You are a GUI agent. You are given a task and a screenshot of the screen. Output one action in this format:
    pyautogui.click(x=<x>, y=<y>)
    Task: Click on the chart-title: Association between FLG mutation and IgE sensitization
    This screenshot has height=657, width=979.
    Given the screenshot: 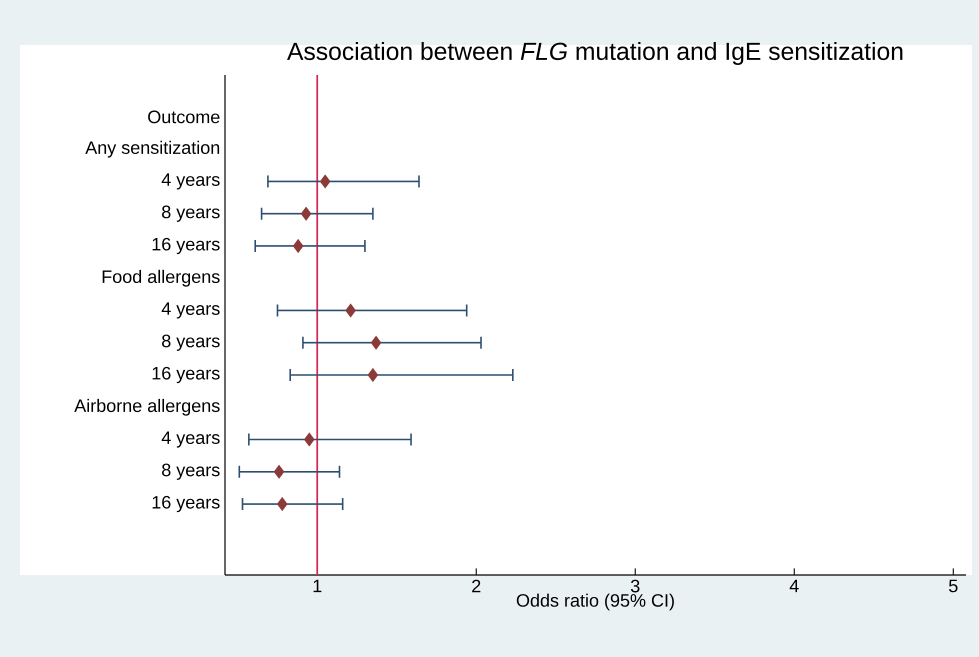 What is the action you would take?
    pyautogui.click(x=594, y=53)
    